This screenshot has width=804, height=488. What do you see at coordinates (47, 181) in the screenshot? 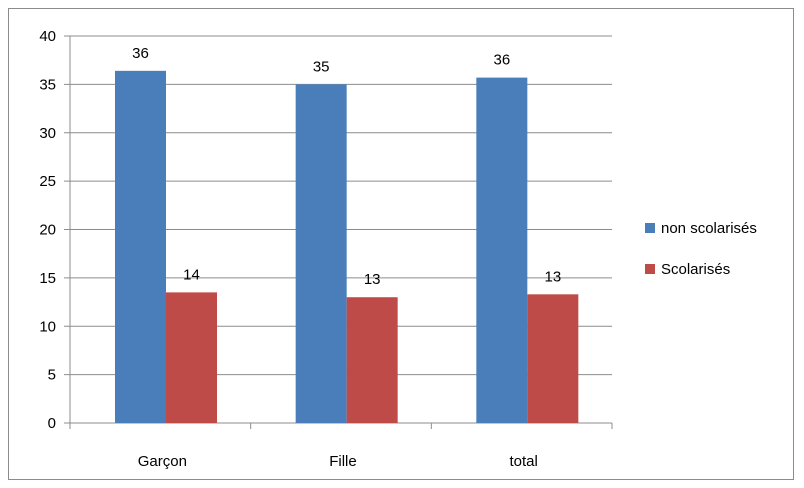
I see `y-tick-label: 25` at bounding box center [47, 181].